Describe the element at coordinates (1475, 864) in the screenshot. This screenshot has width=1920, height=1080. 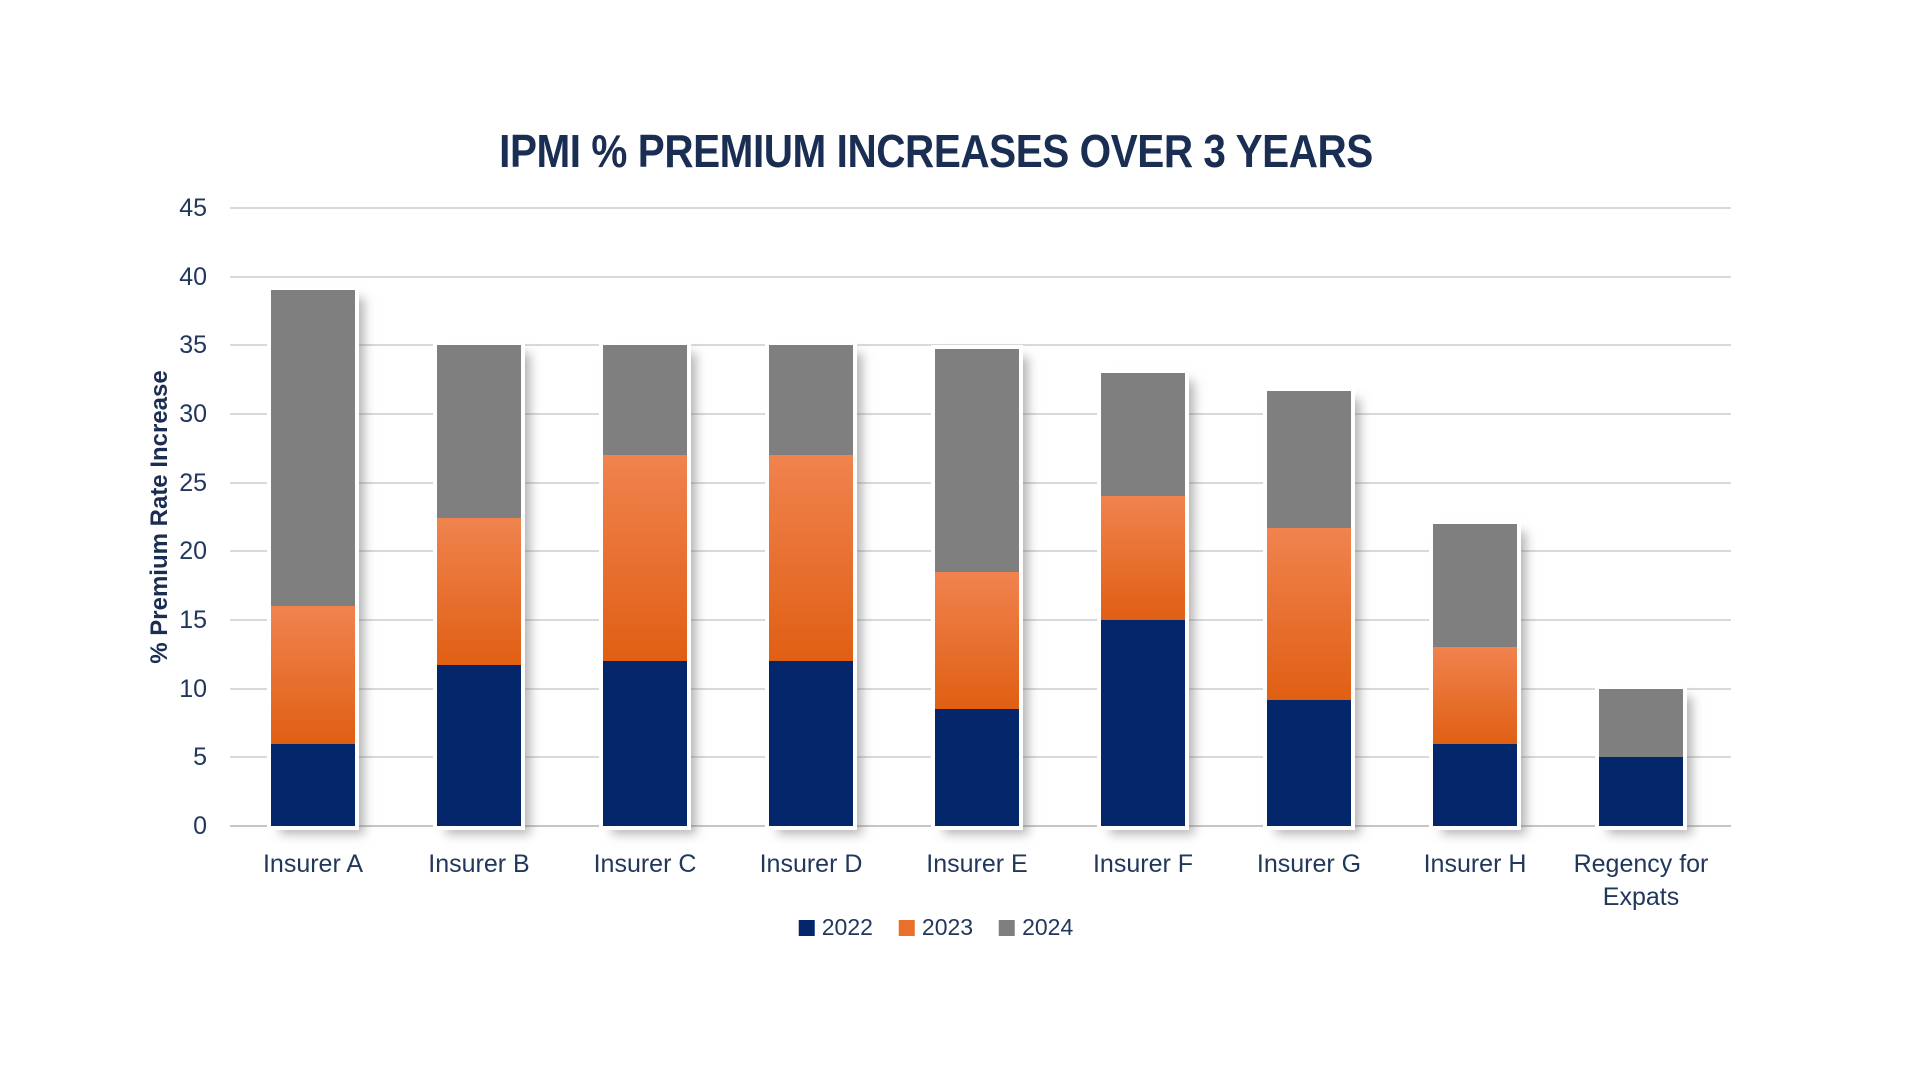
I see `x-label-insurer-h: Insurer H` at that location.